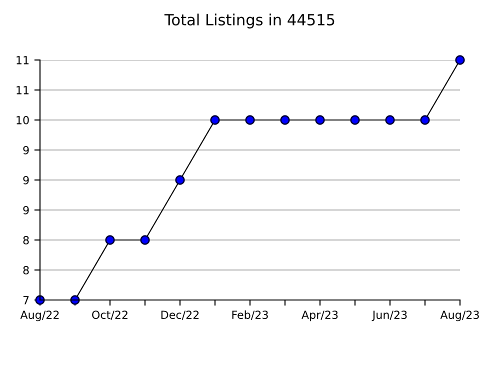 This screenshot has height=380, width=490. Describe the element at coordinates (320, 316) in the screenshot. I see `x-tick-label: Apr/23` at that location.